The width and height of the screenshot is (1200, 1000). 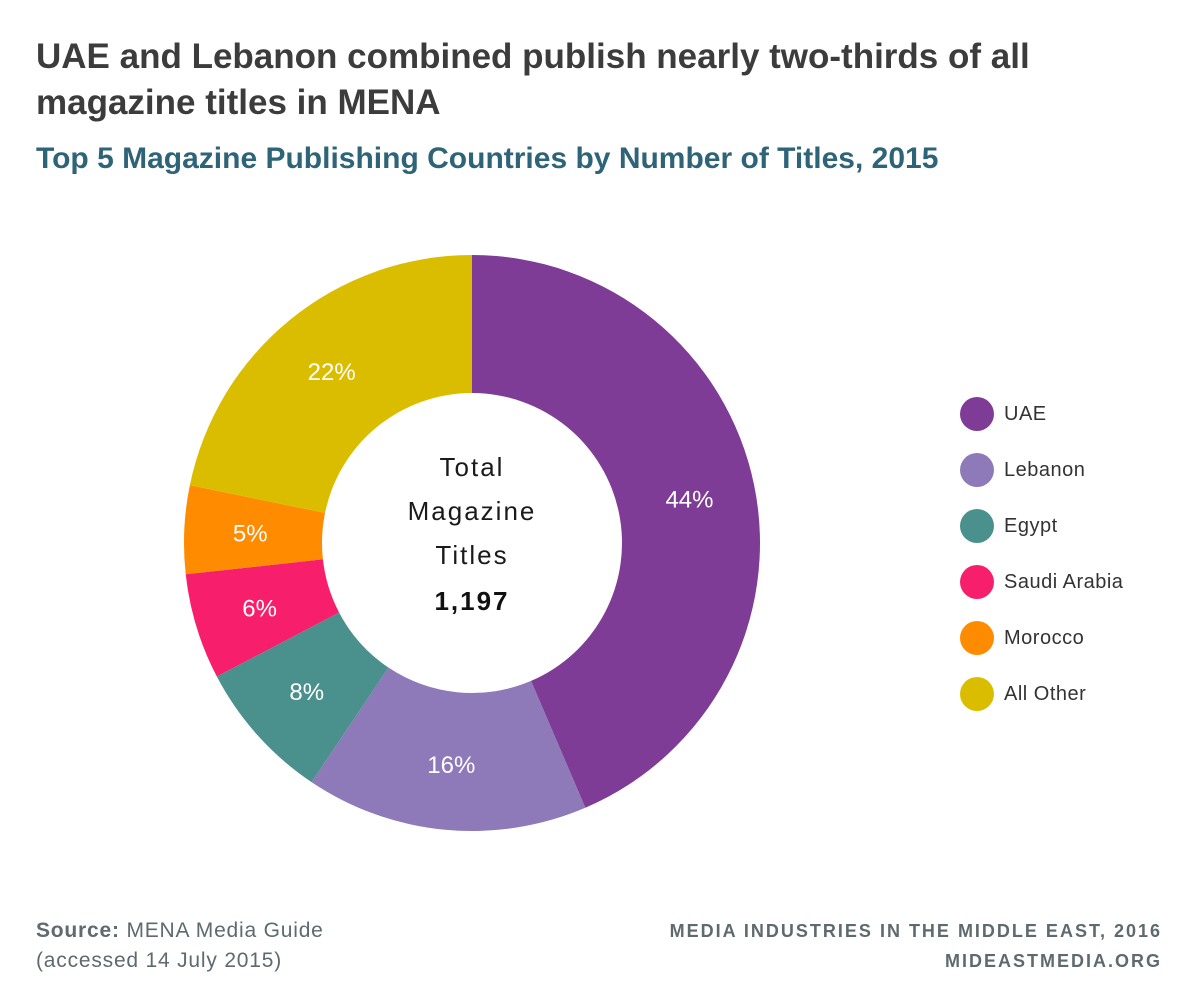 I want to click on source-line: Source: MENA Media Guide, so click(x=180, y=931).